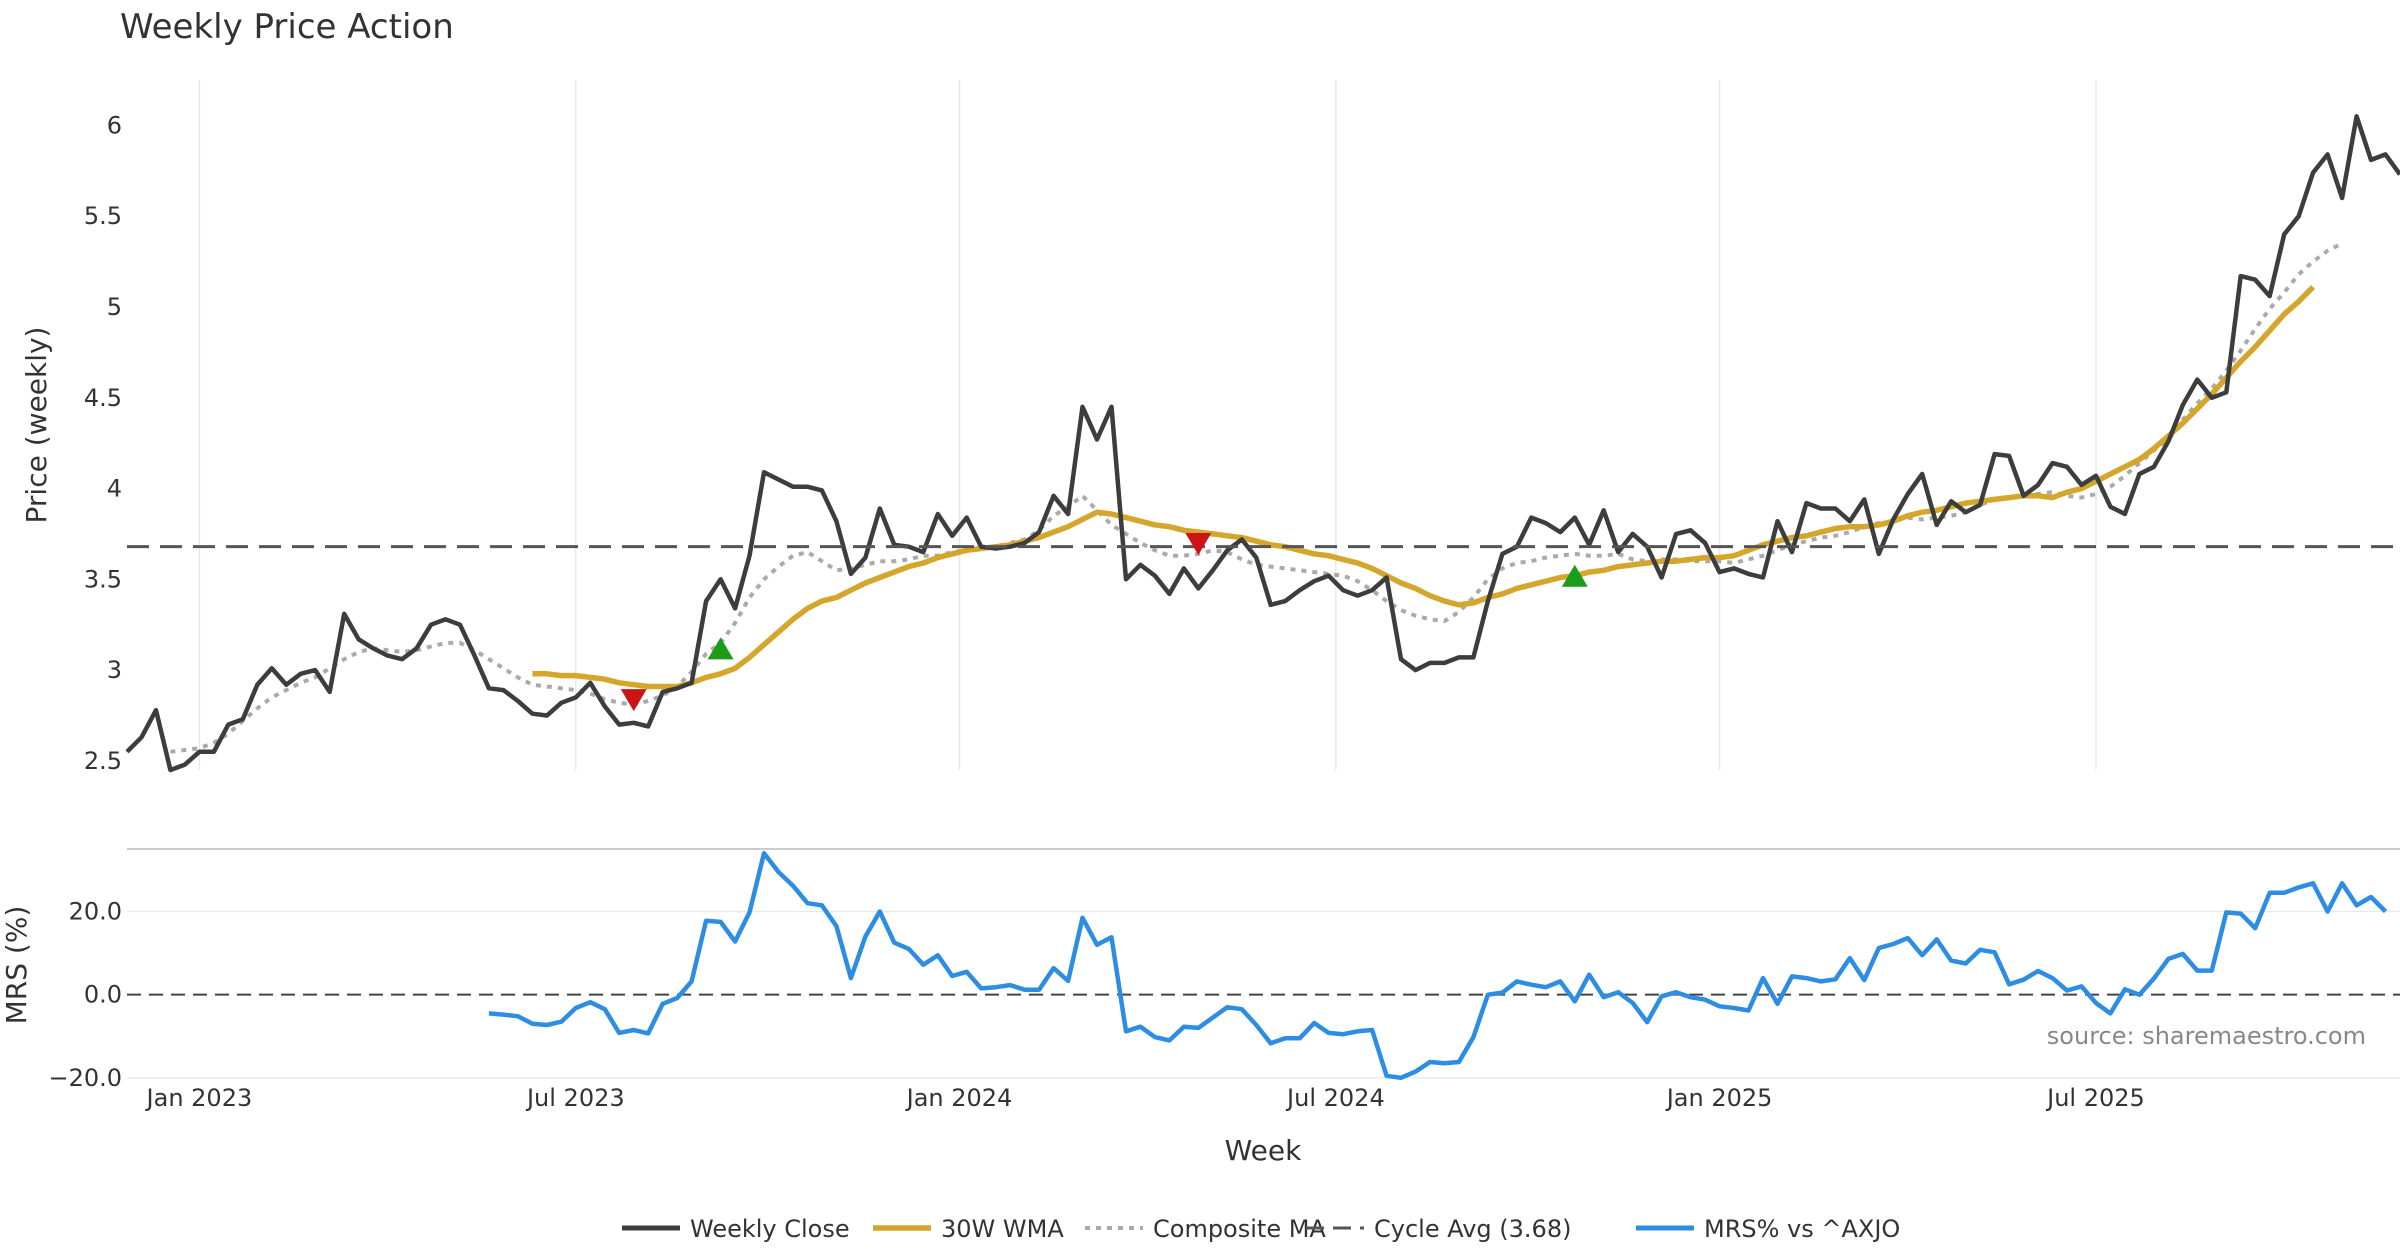  Describe the element at coordinates (85, 1078) in the screenshot. I see `mrs-y-tick-label: −20.0` at that location.